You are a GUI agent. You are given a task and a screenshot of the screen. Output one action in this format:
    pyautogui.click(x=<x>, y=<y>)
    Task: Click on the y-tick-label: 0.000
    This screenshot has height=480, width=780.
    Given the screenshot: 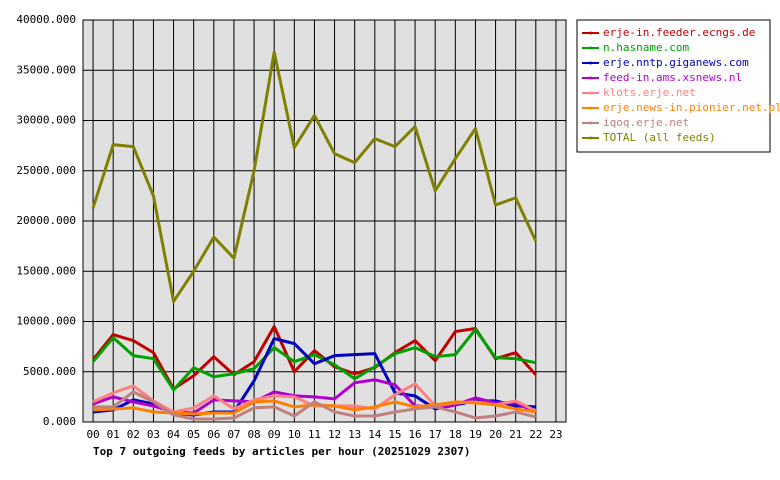 What is the action you would take?
    pyautogui.click(x=59, y=421)
    